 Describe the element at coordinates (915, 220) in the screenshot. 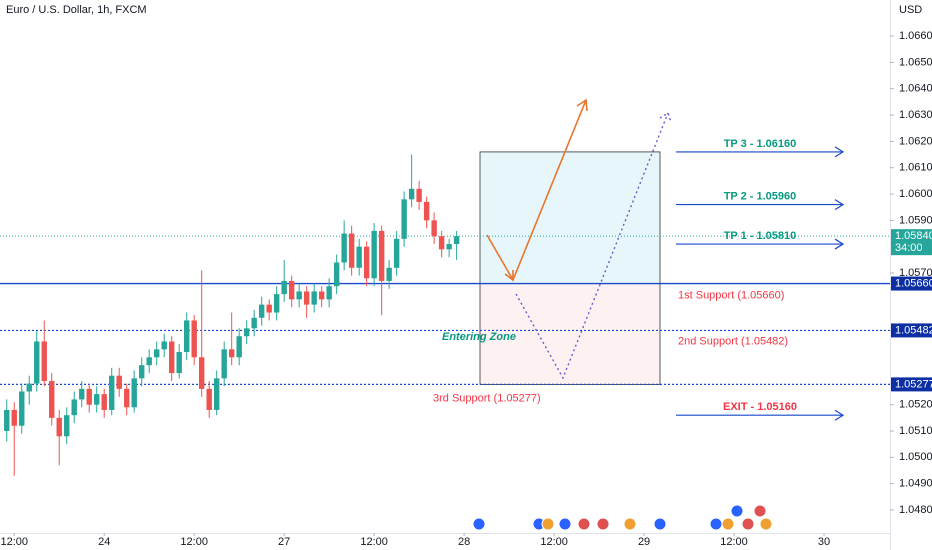

I see `y-tick-label: 1.05900` at that location.